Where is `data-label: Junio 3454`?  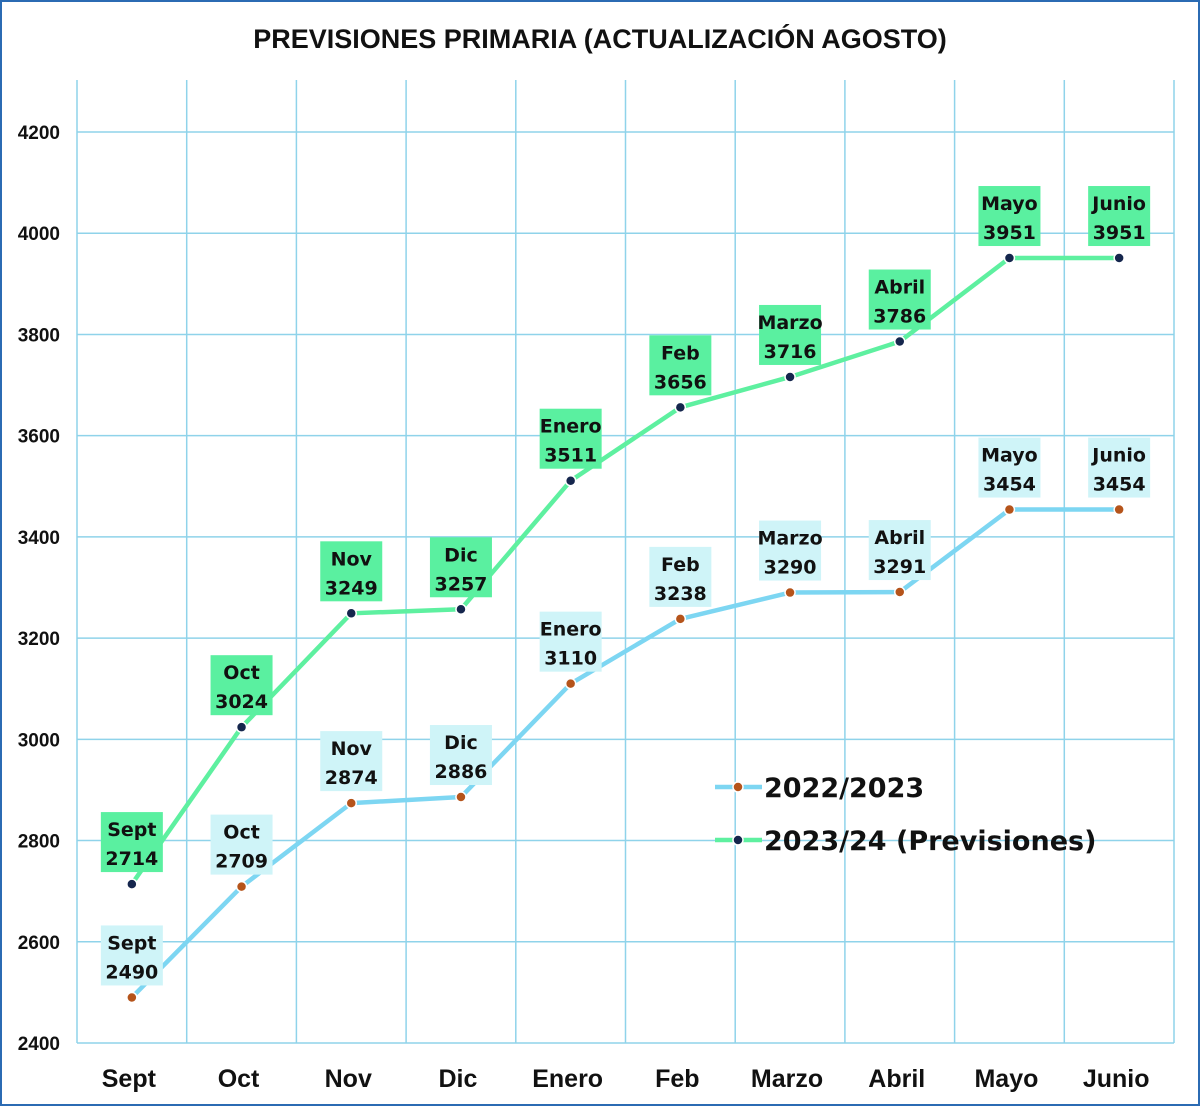
data-label: Junio 3454 is located at coordinates (1119, 467).